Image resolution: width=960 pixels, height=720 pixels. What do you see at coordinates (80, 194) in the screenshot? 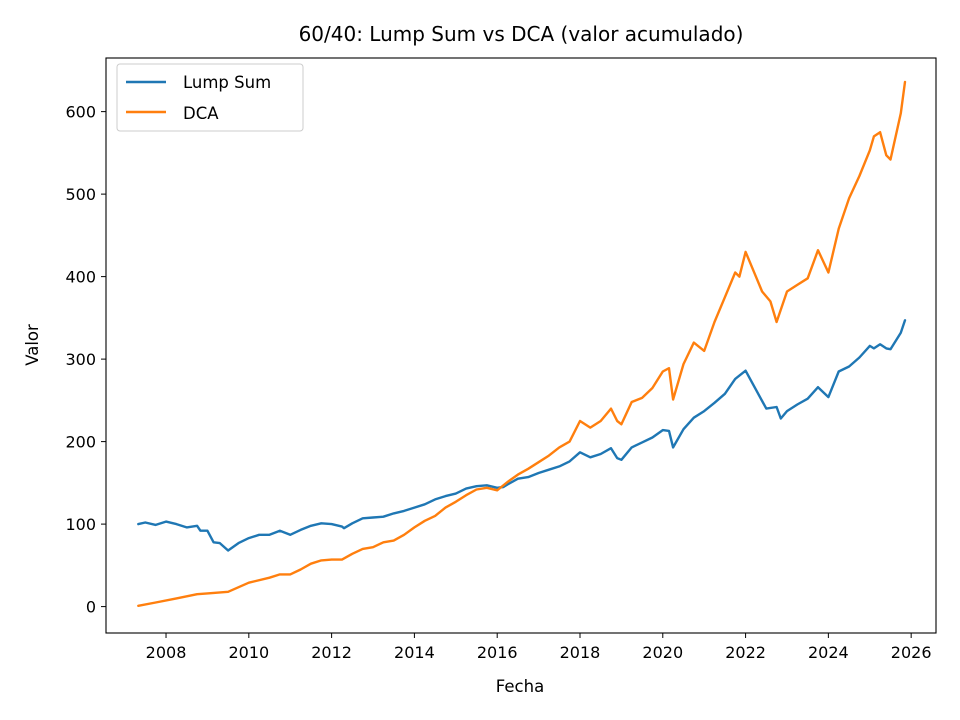
I see `y-tick-label: 500` at bounding box center [80, 194].